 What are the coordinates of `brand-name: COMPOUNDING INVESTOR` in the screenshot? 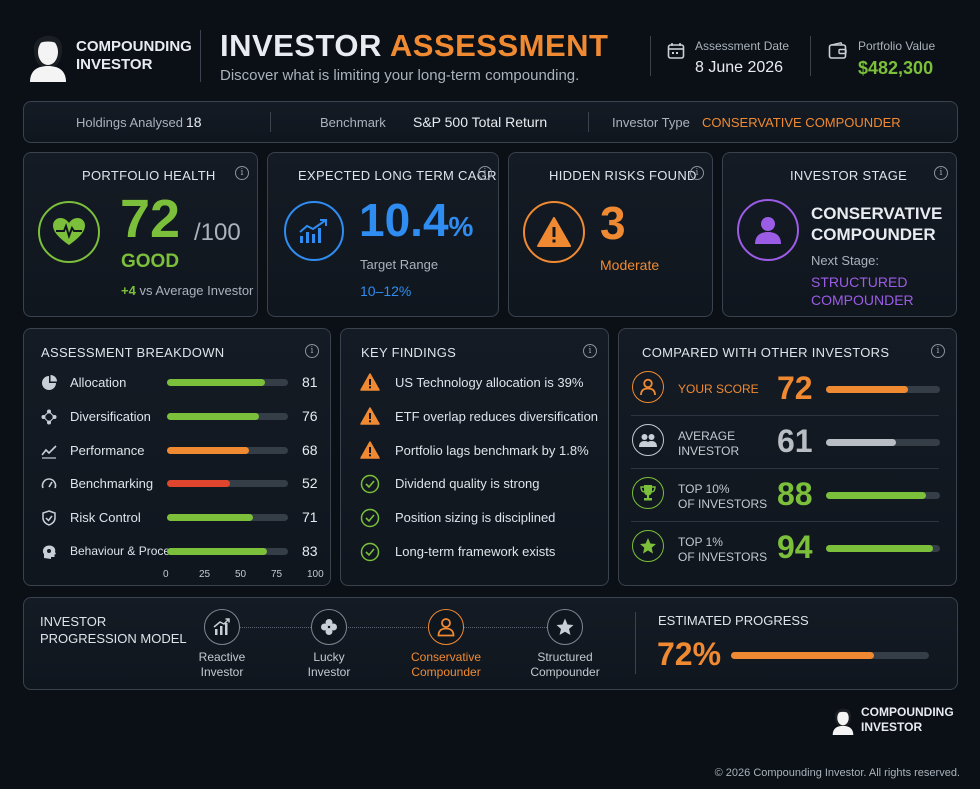 It's located at (134, 56).